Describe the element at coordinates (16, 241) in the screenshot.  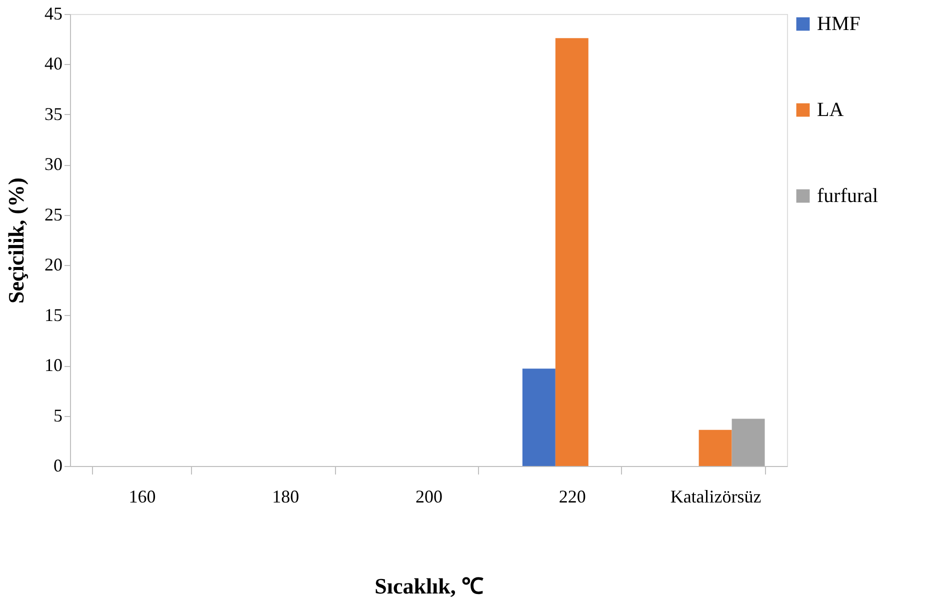
I see `y-axis-title: Seçicilik, (%)` at that location.